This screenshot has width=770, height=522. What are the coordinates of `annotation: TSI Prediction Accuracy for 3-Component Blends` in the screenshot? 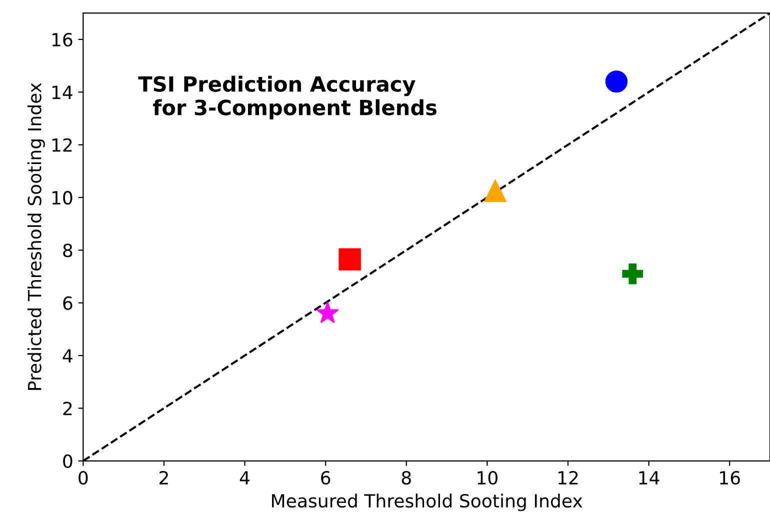 It's located at (287, 98).